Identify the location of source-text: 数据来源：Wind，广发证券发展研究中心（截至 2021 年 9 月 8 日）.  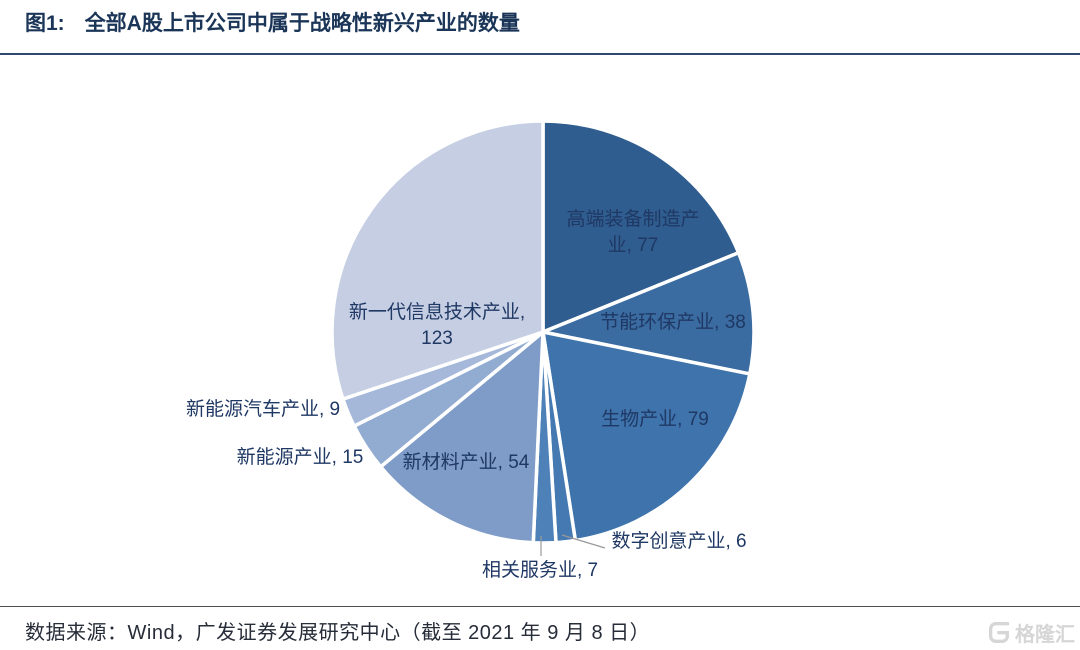
(338, 633).